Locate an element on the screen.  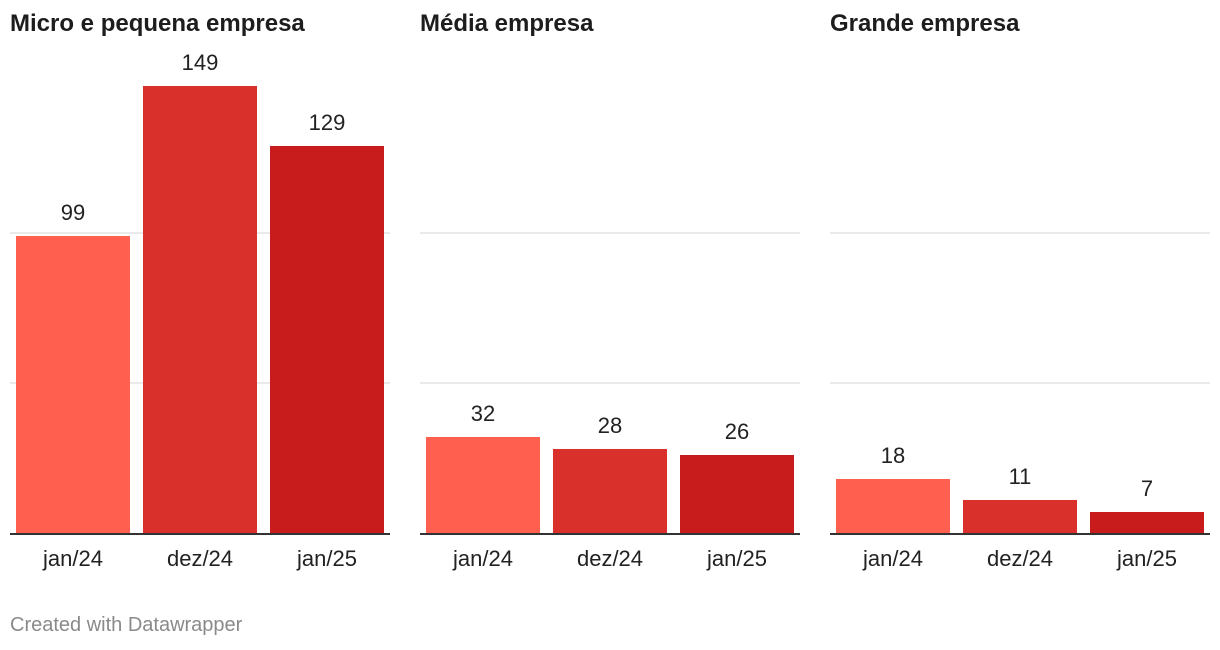
data-label: 32 is located at coordinates (483, 413).